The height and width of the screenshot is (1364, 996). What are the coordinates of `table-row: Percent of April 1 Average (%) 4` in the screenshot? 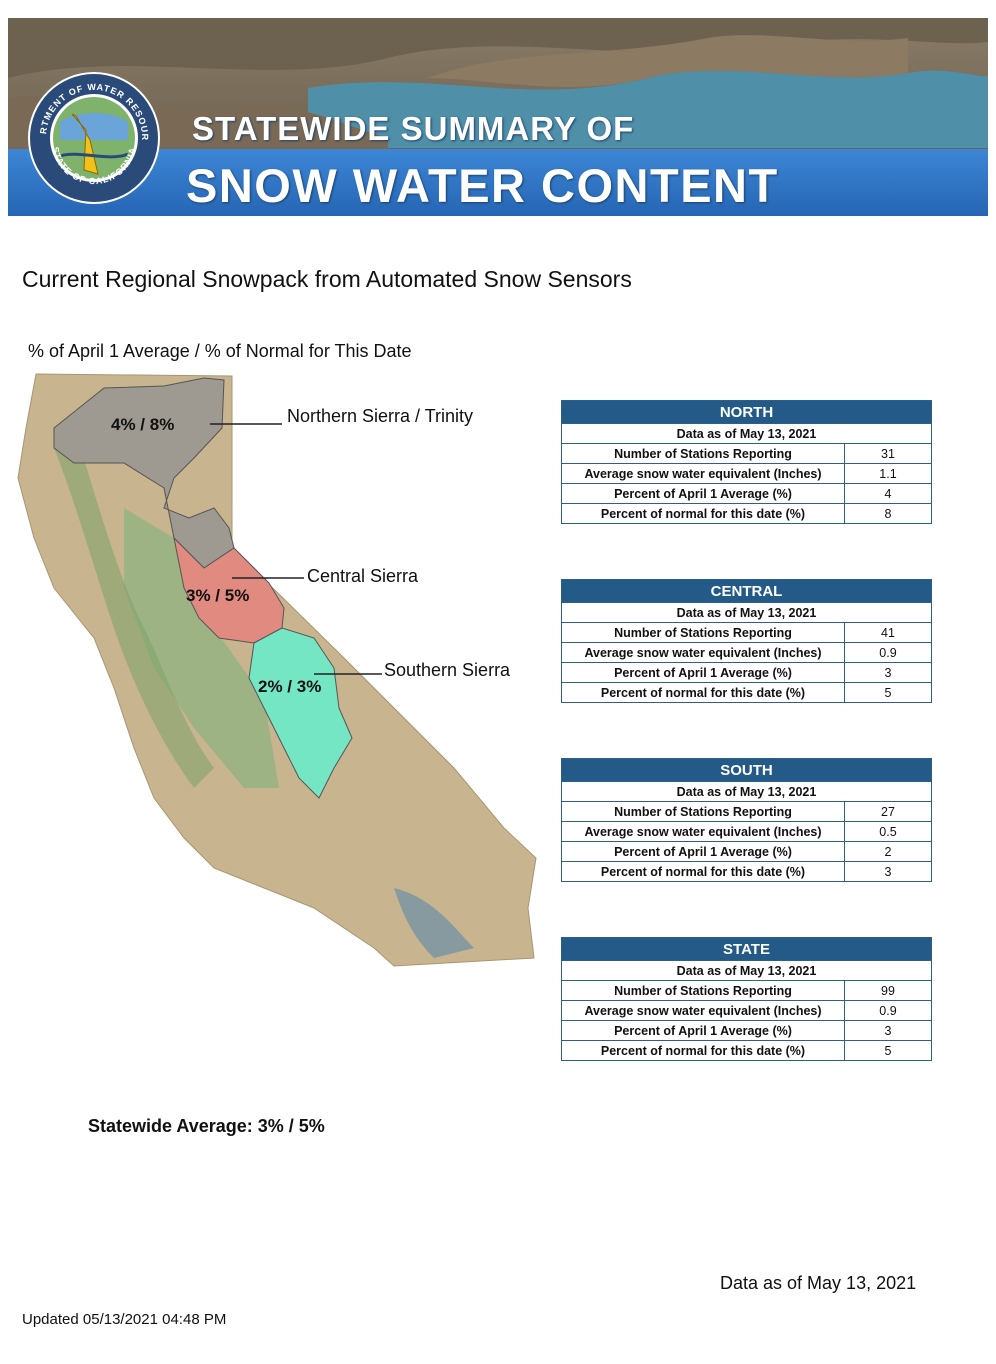 It's located at (746, 493).